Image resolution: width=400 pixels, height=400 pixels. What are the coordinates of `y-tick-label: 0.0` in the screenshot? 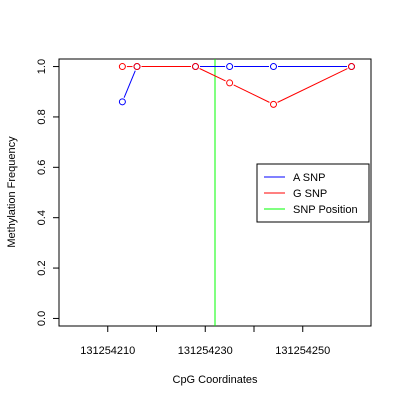 It's located at (42, 318).